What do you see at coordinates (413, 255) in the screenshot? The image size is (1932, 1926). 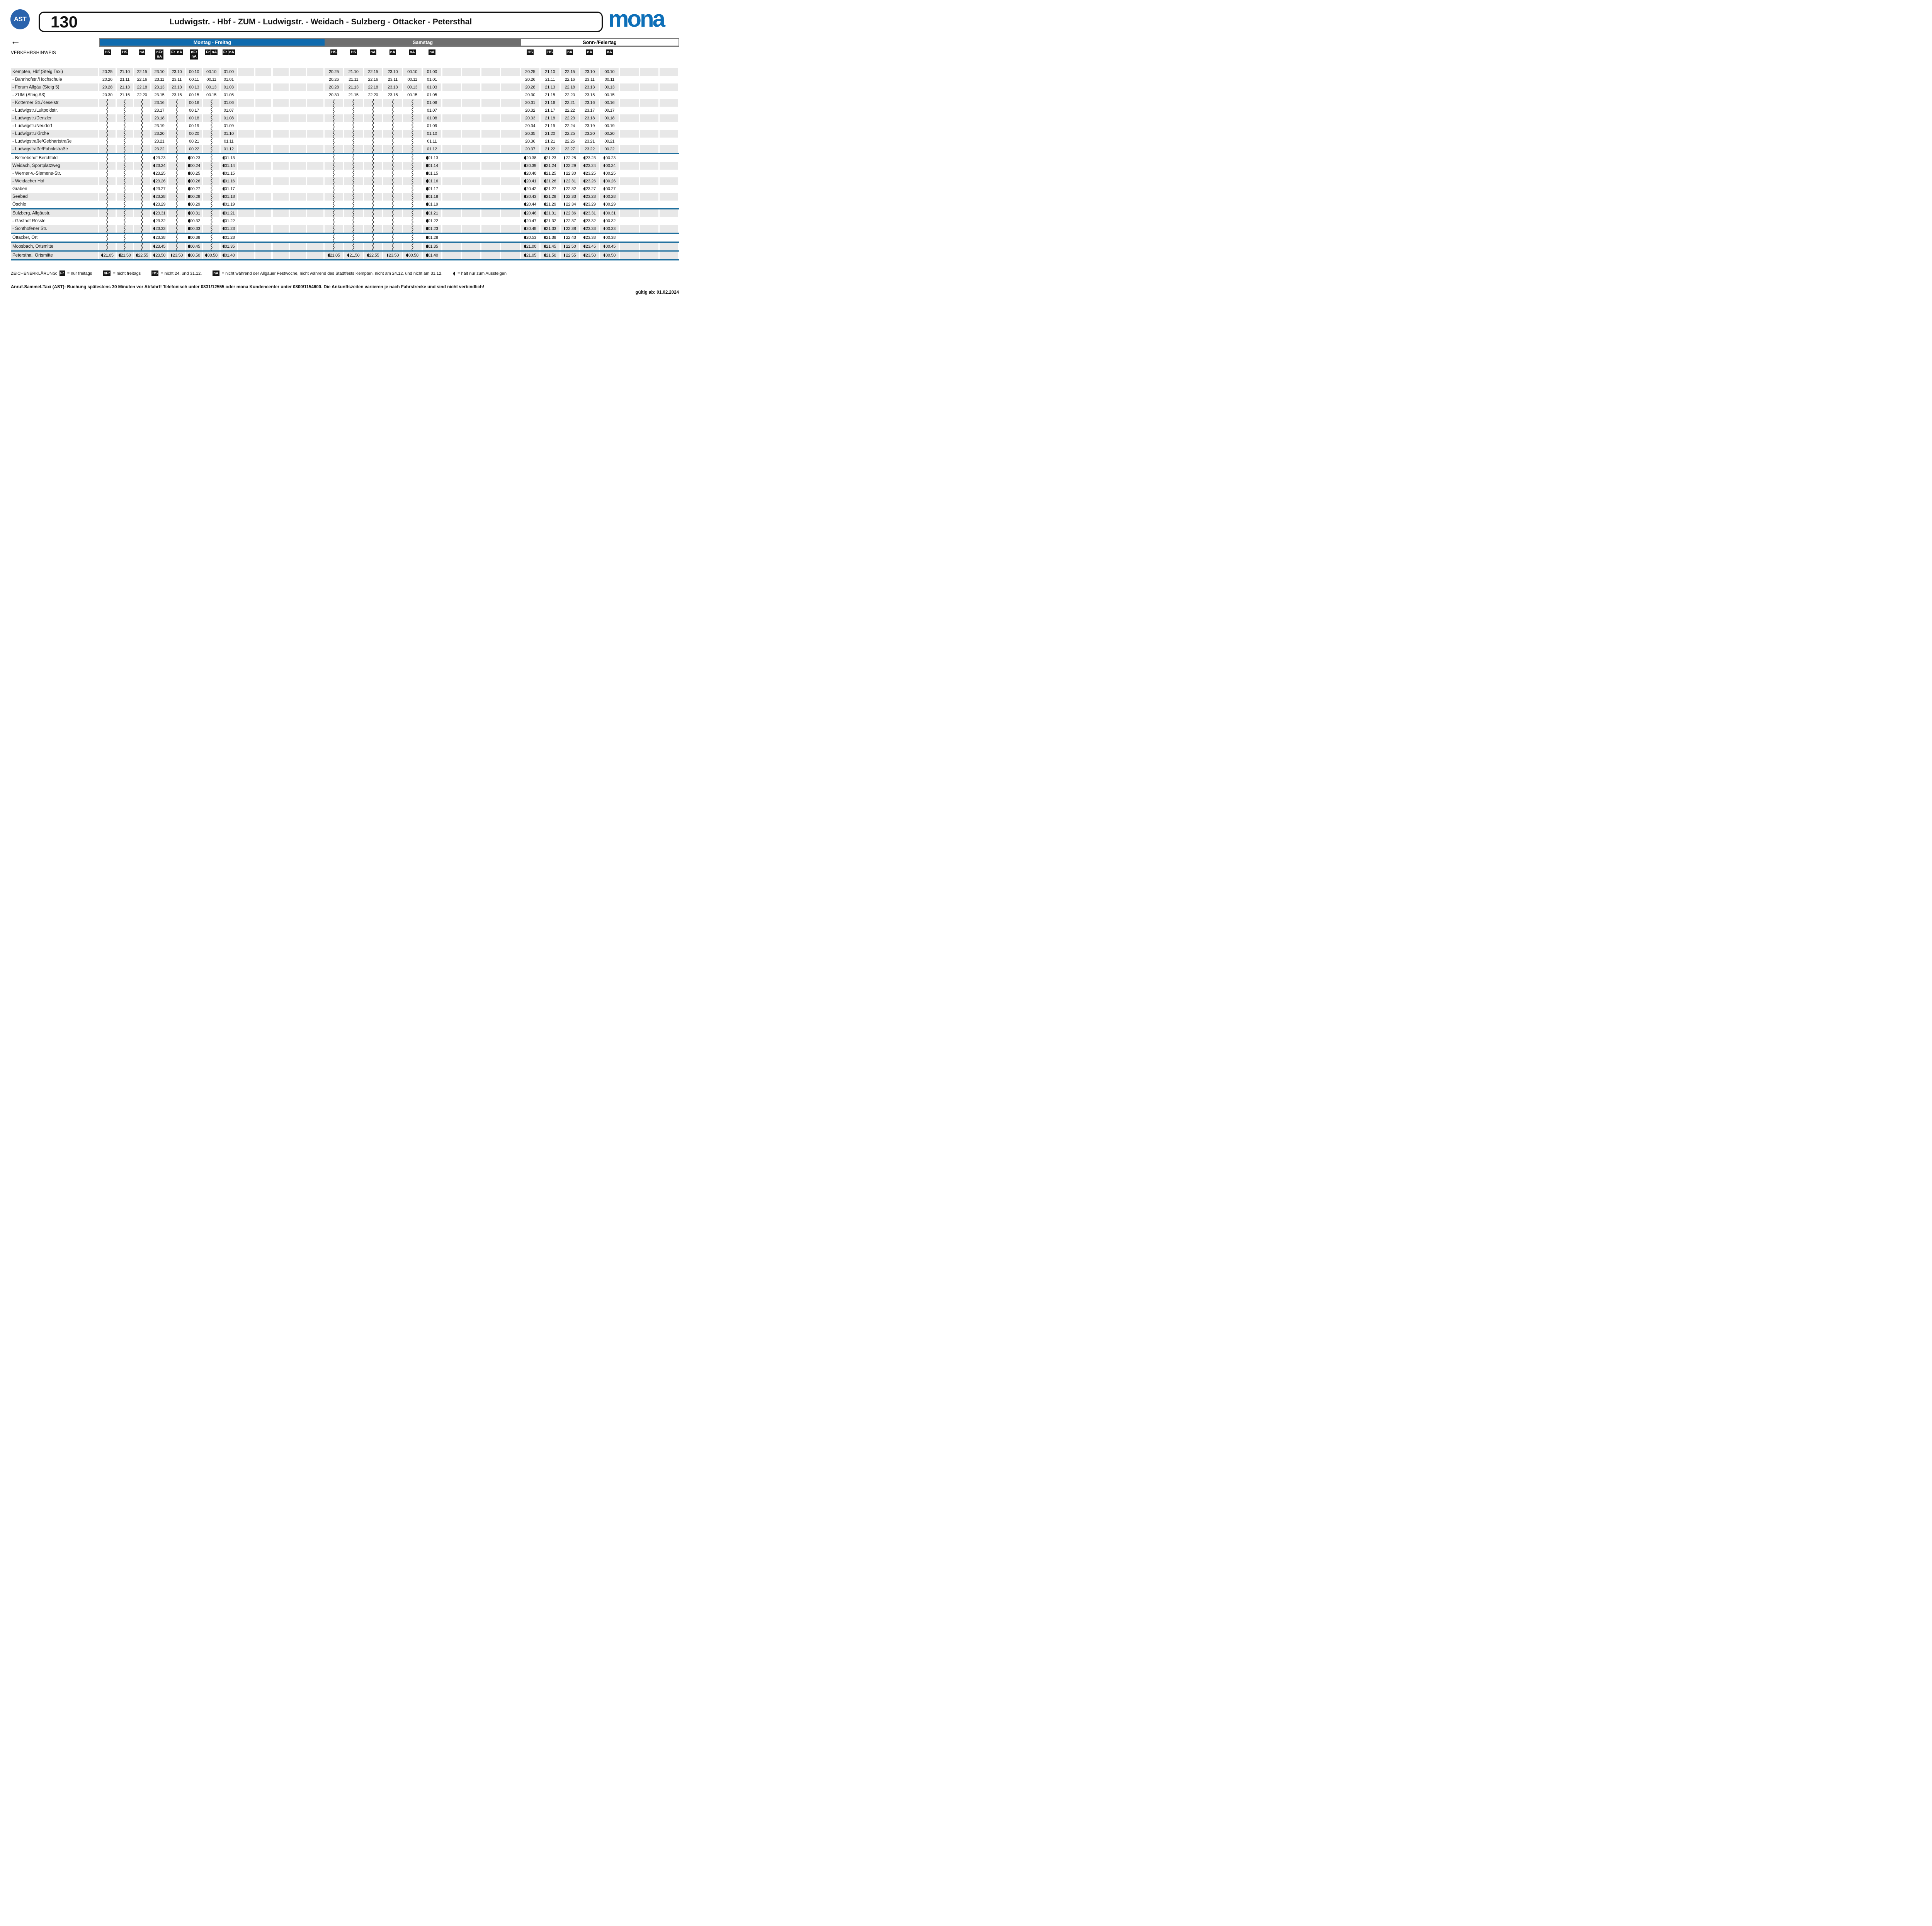 I see `time-cell: 00.50` at bounding box center [413, 255].